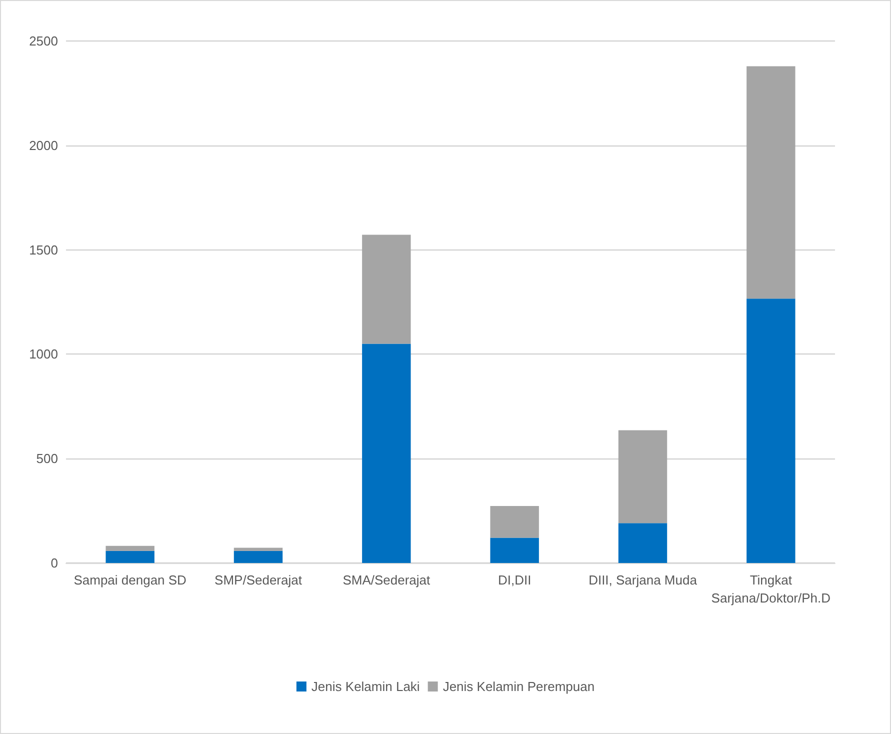 The image size is (891, 734). I want to click on x-tick-label: DI,DII, so click(515, 580).